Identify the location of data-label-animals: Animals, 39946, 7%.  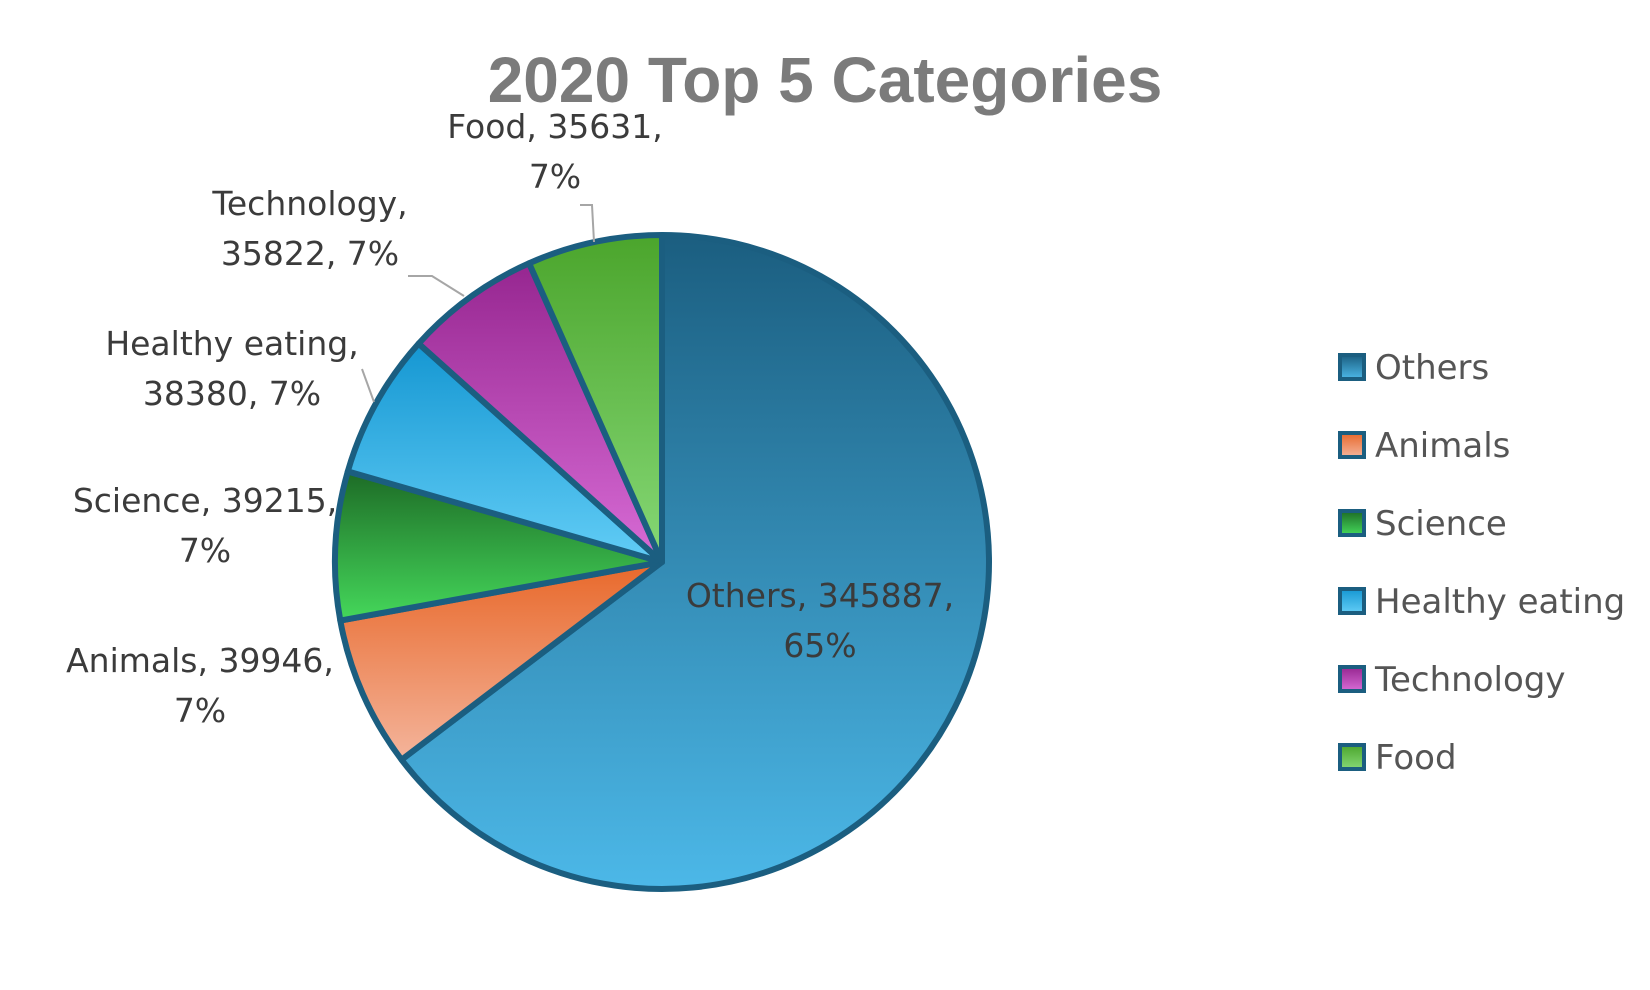
(200, 685).